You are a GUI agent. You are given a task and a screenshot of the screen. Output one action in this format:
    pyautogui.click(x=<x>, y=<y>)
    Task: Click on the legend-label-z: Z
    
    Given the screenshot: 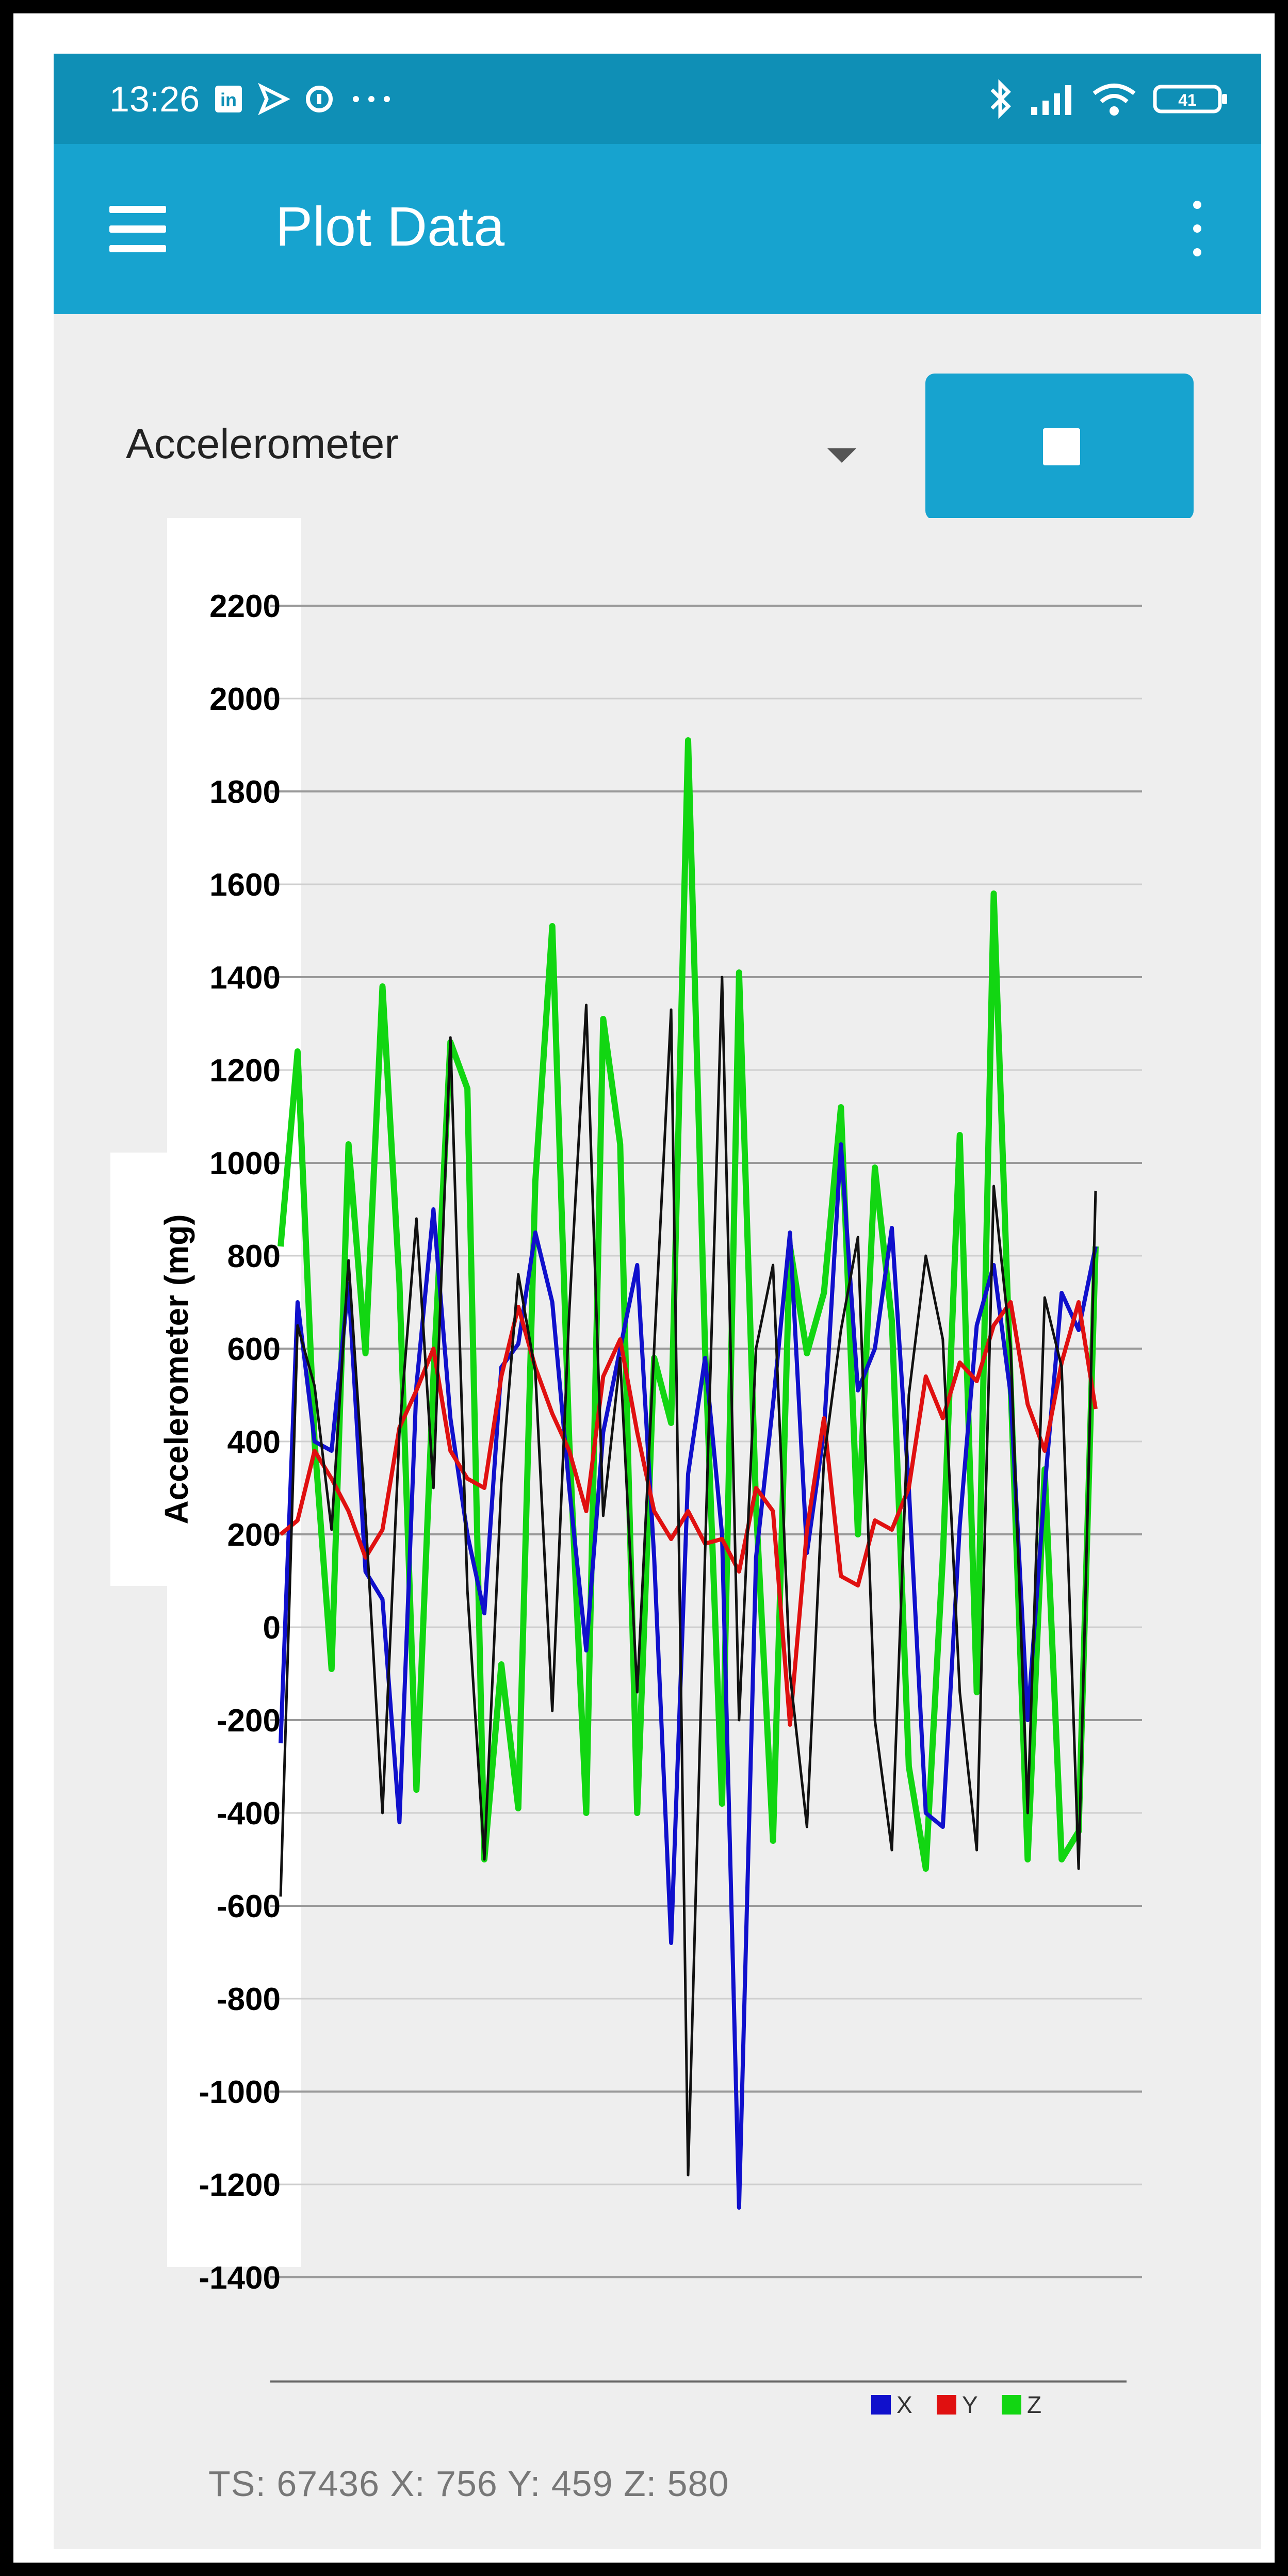 What is the action you would take?
    pyautogui.click(x=1034, y=2404)
    